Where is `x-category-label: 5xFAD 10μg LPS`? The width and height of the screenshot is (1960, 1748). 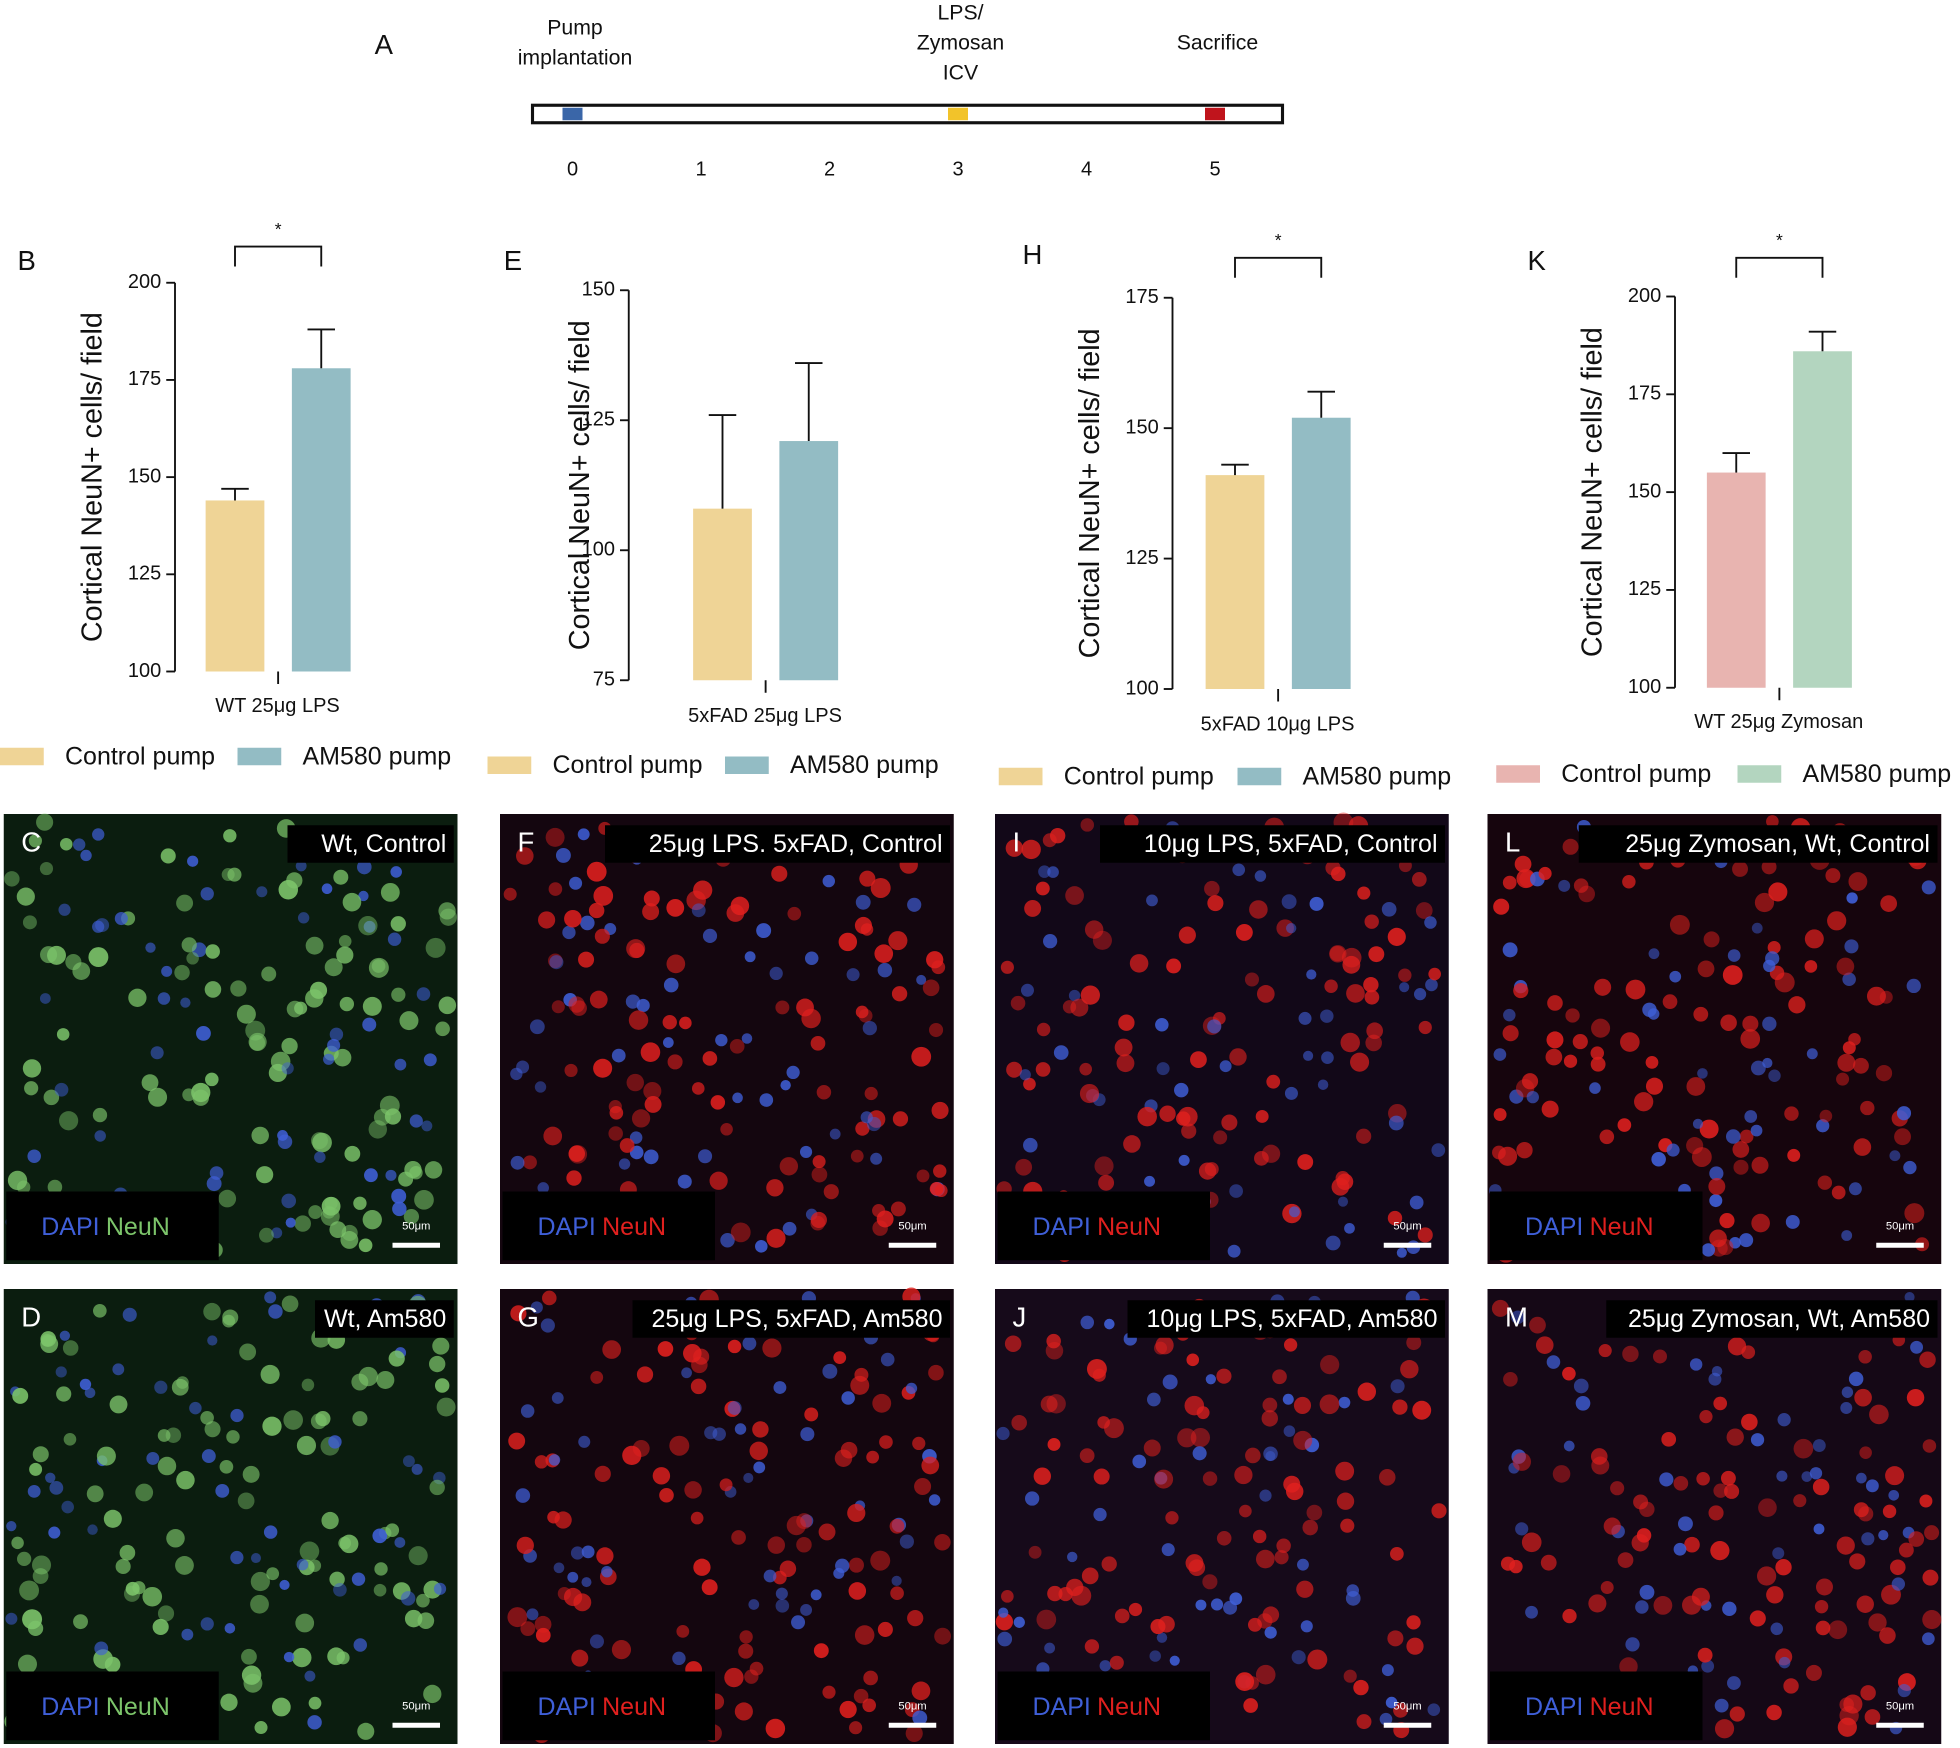 x-category-label: 5xFAD 10μg LPS is located at coordinates (1278, 725).